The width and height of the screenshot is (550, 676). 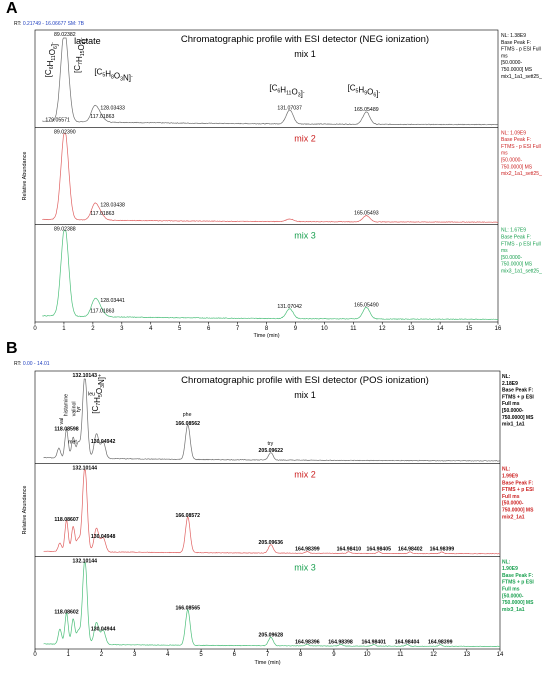 What do you see at coordinates (521, 271) in the screenshot?
I see `side-info-line: mix3_1a1_sett25_` at bounding box center [521, 271].